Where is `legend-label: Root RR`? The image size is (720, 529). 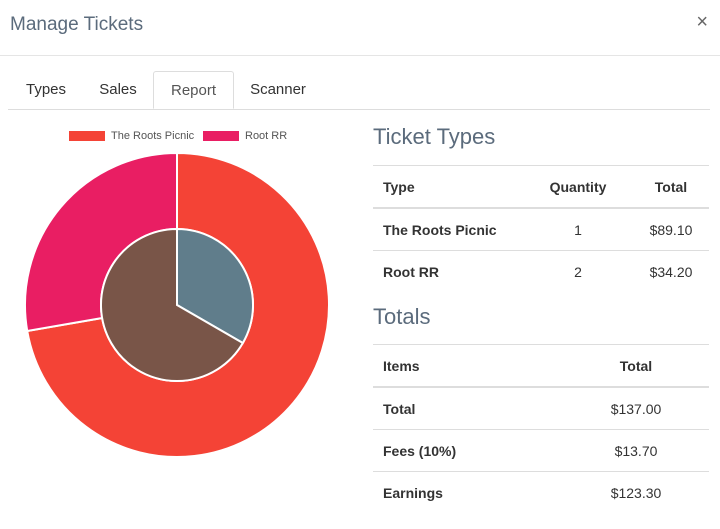 legend-label: Root RR is located at coordinates (266, 136).